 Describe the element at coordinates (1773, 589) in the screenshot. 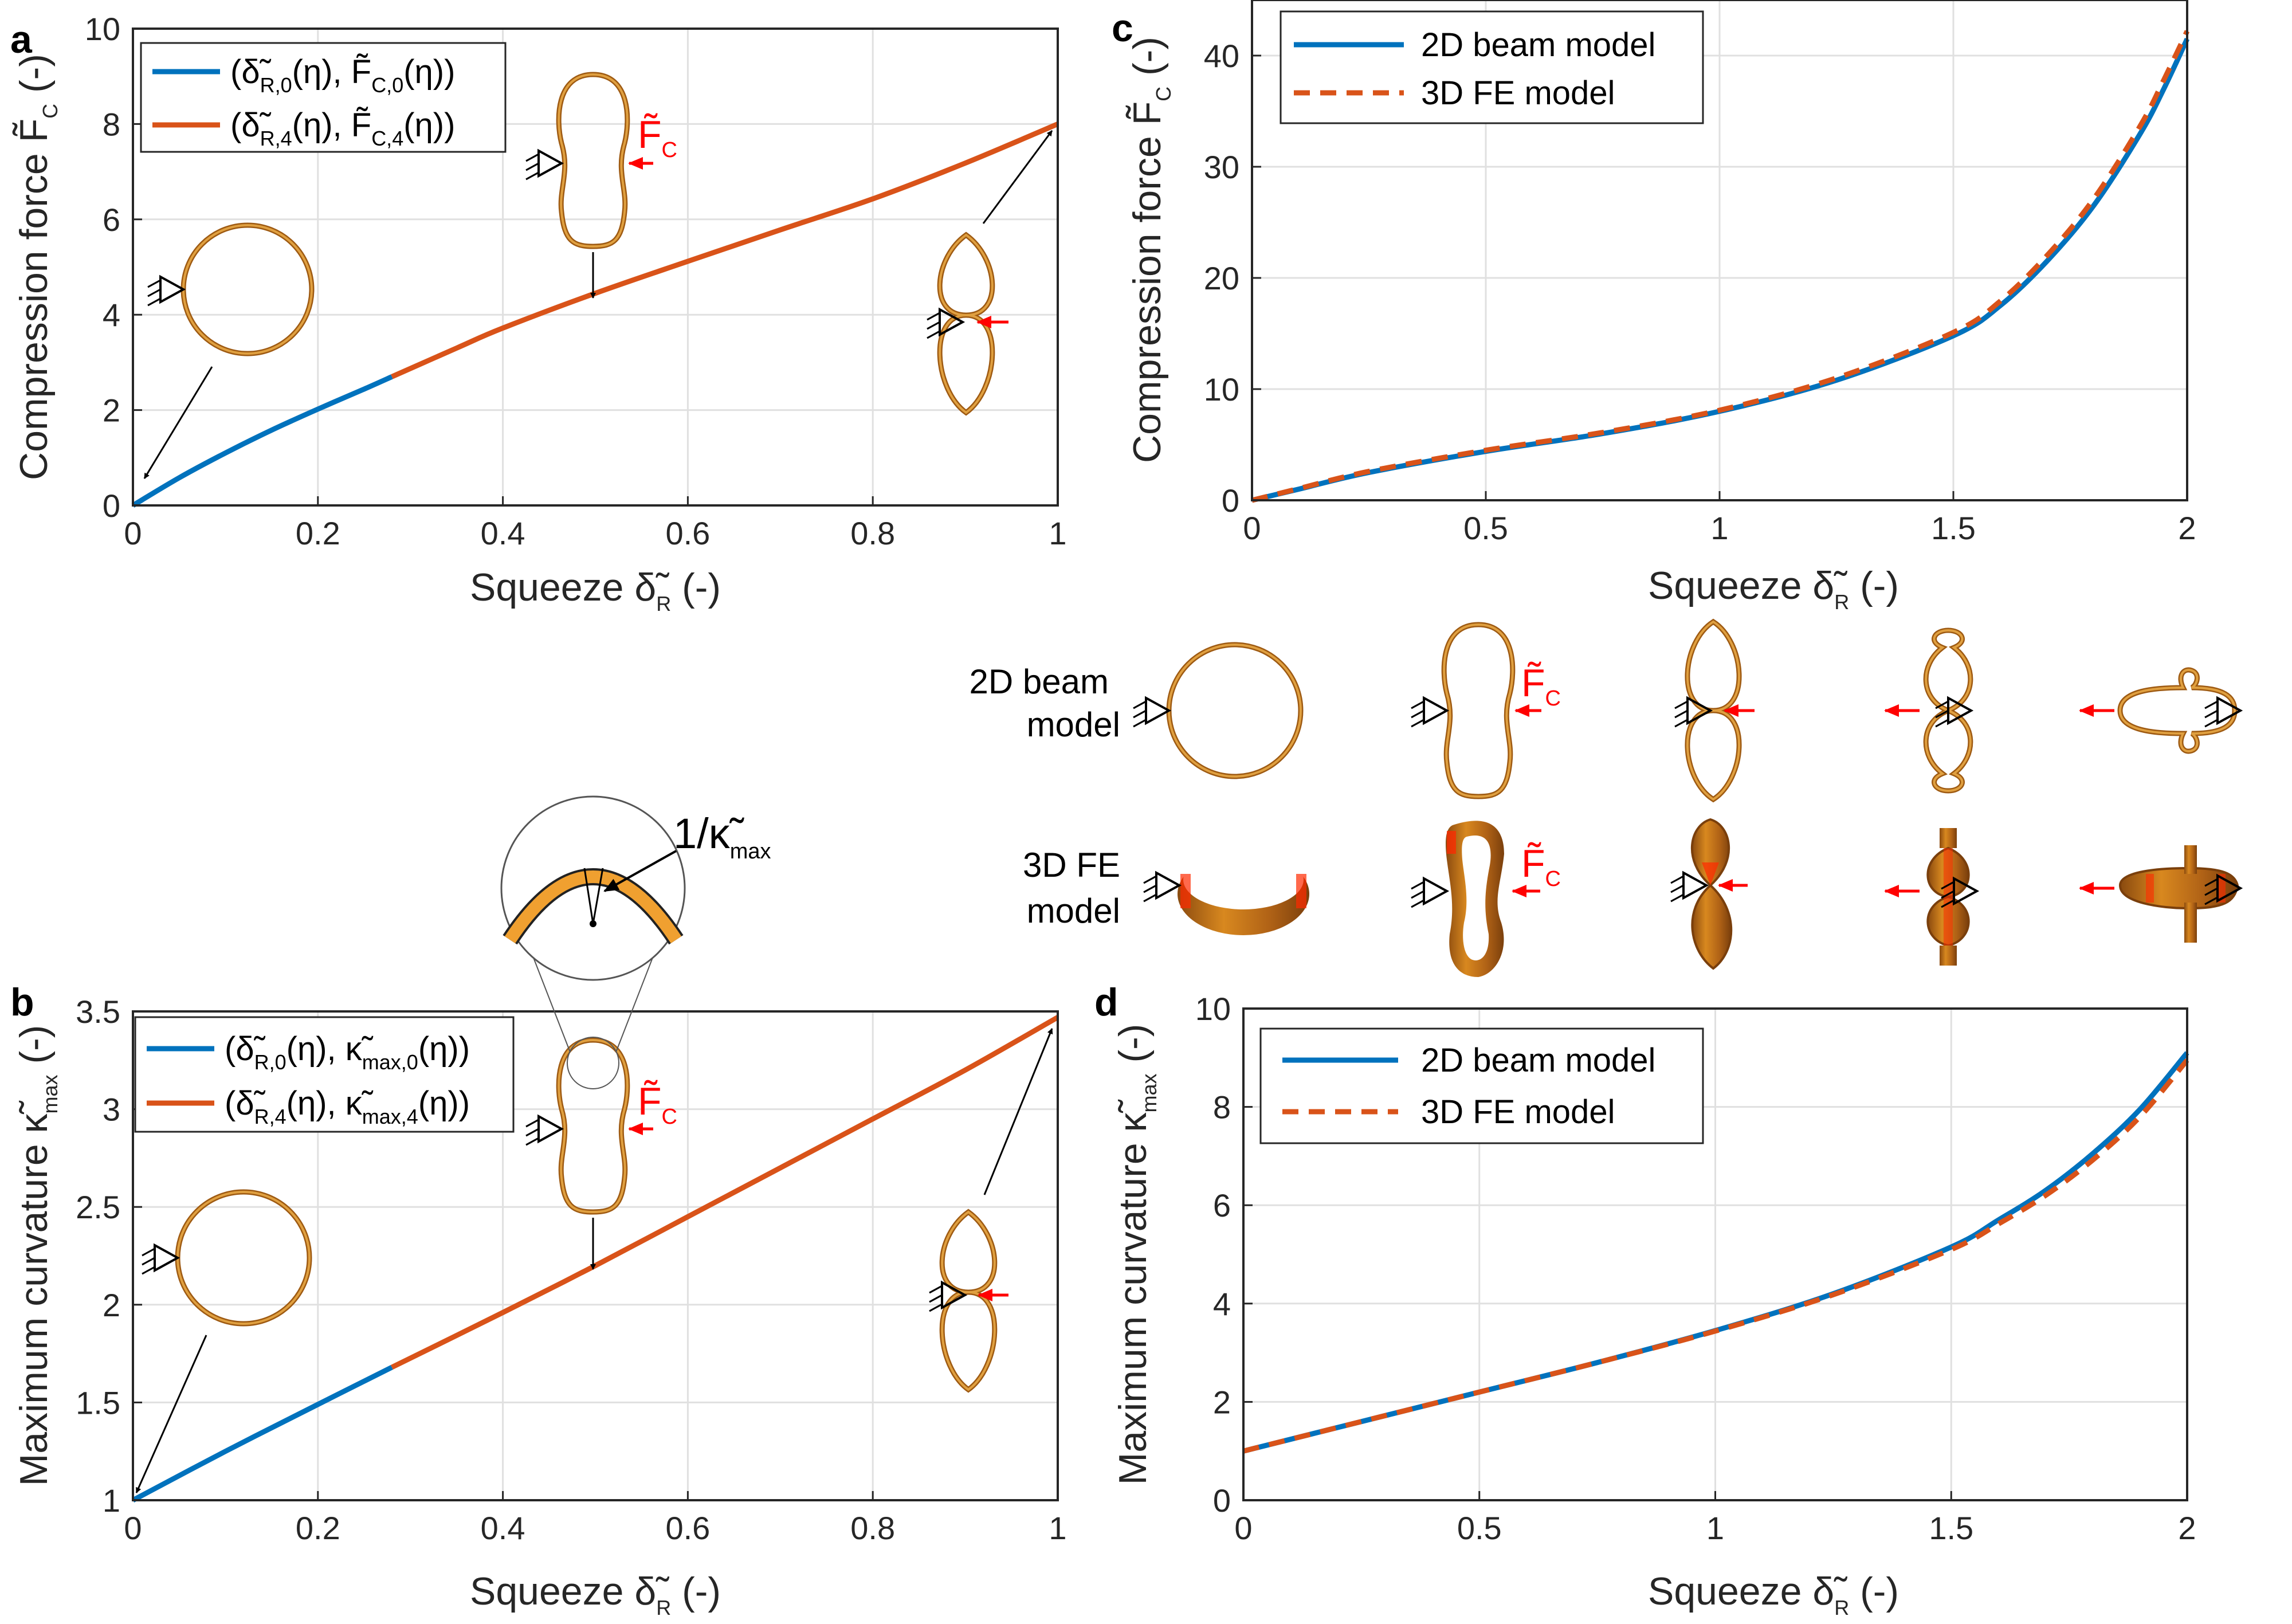

I see `panel-c-xlabel: Squeeze δ̃R (-)` at that location.